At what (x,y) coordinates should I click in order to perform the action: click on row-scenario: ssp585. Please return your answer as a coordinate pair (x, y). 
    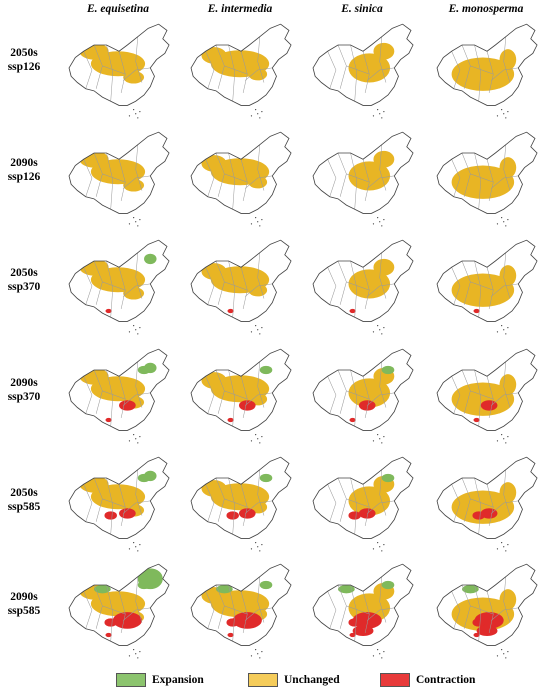
    Looking at the image, I should click on (24, 611).